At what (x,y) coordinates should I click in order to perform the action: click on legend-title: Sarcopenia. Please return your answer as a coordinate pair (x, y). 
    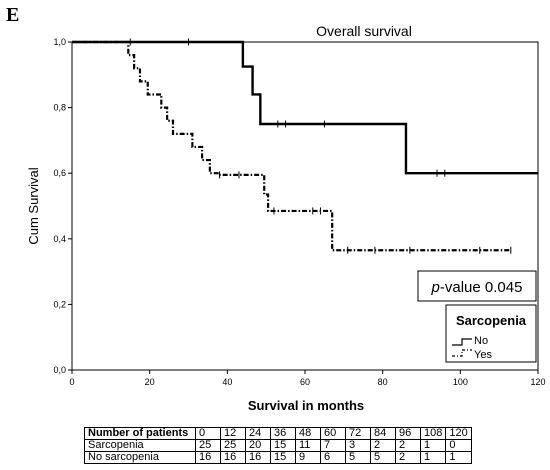
    Looking at the image, I should click on (491, 320).